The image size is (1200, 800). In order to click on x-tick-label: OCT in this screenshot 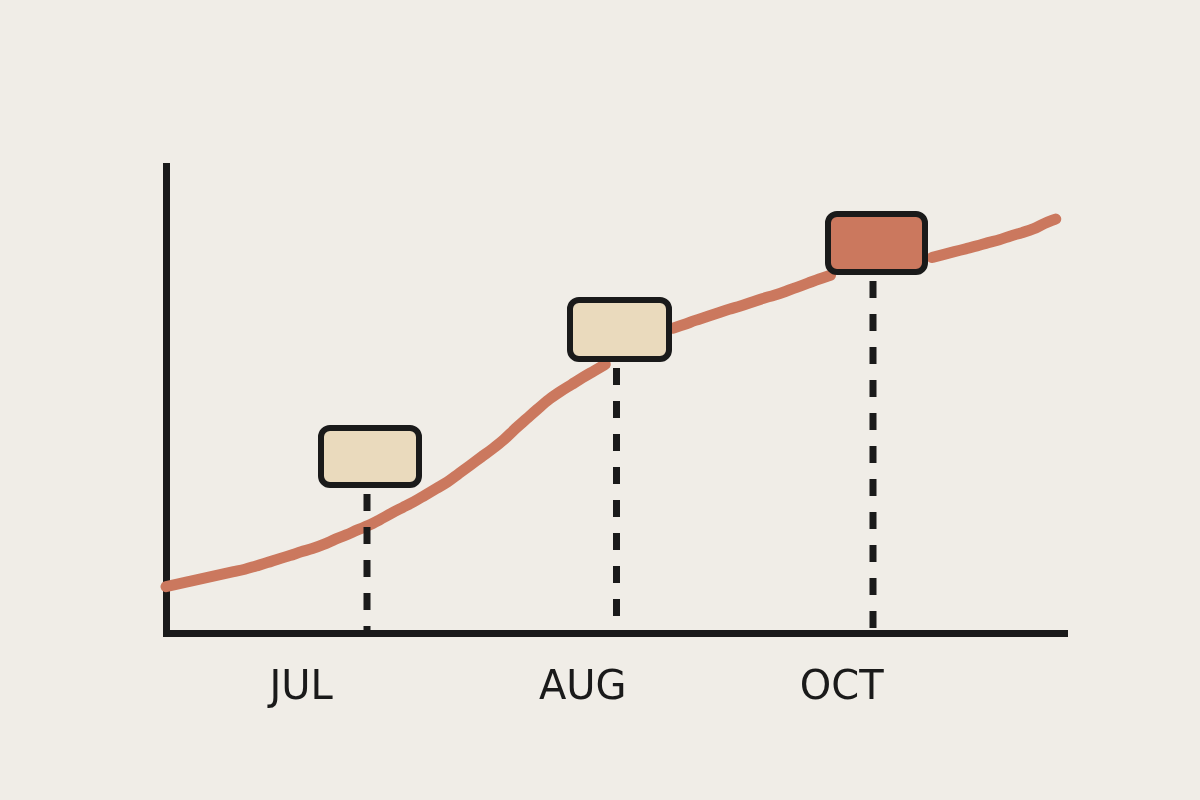, I will do `click(842, 685)`.